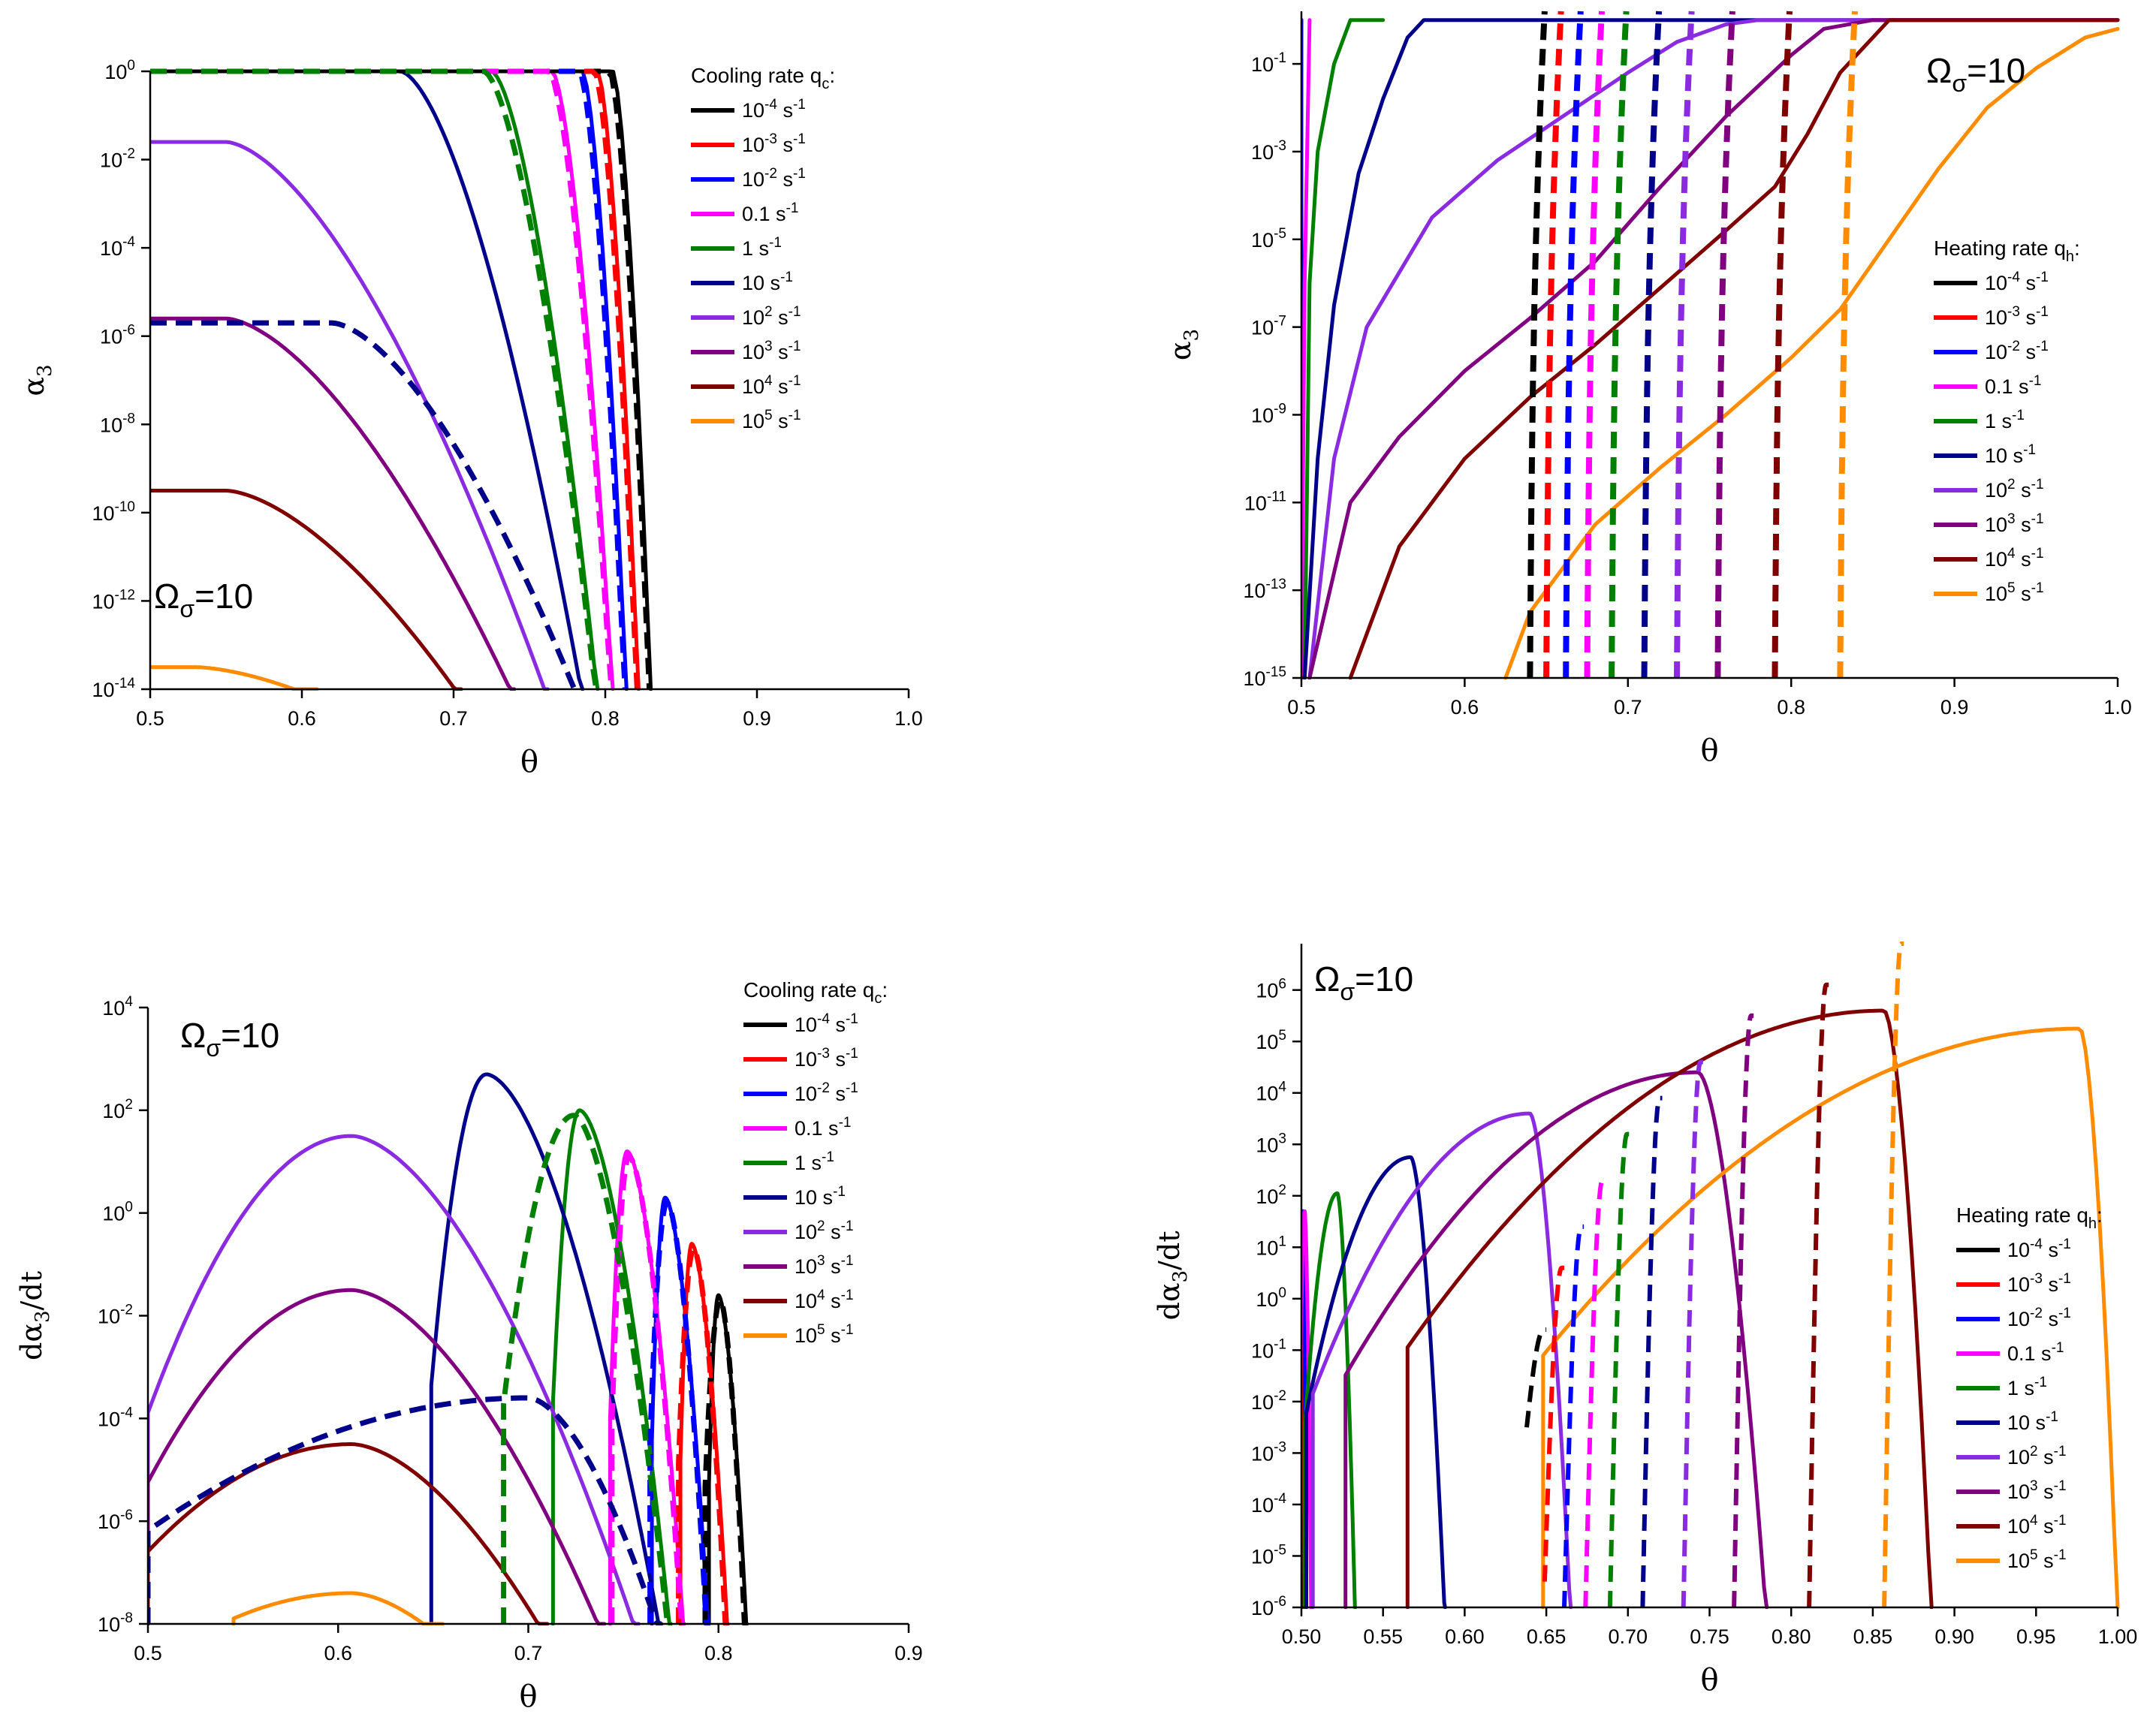 Image resolution: width=2156 pixels, height=1723 pixels. I want to click on x-tick-label: 0.95, so click(2036, 1636).